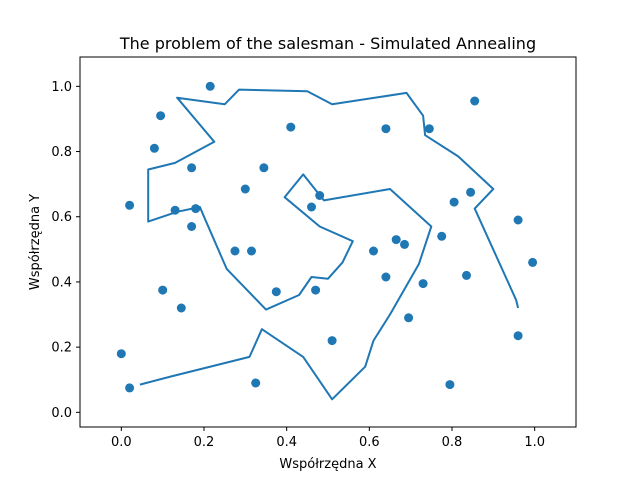 The height and width of the screenshot is (480, 640). What do you see at coordinates (286, 442) in the screenshot?
I see `x-tick-label: 0.4` at bounding box center [286, 442].